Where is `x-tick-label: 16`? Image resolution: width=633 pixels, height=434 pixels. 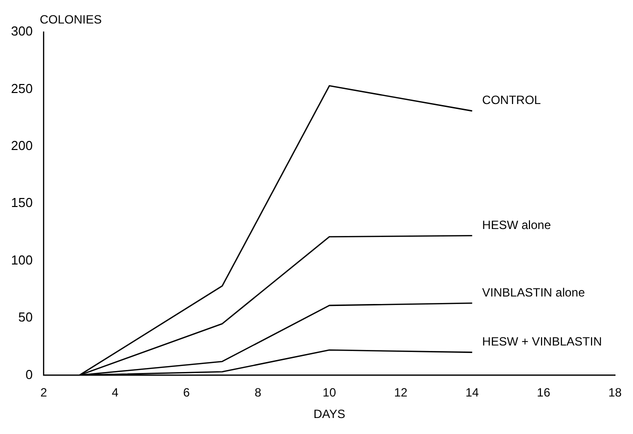
x-tick-label: 16 is located at coordinates (543, 393).